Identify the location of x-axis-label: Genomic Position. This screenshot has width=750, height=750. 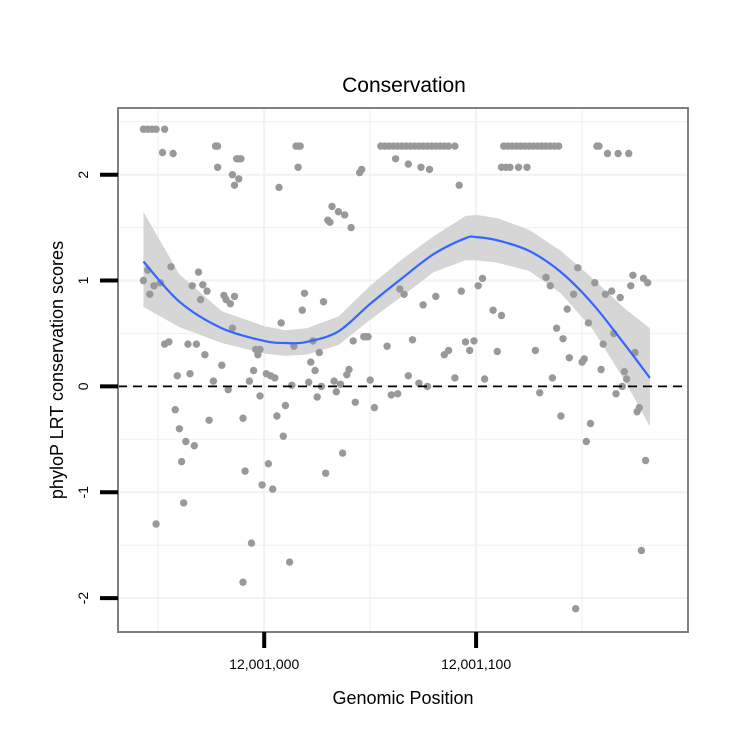
(402, 698).